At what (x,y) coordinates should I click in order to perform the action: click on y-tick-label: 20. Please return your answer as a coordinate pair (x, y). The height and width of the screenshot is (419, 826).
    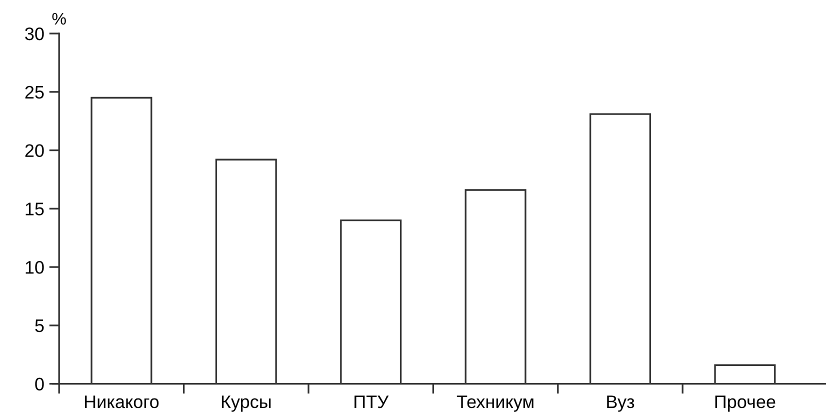
    Looking at the image, I should click on (34, 150).